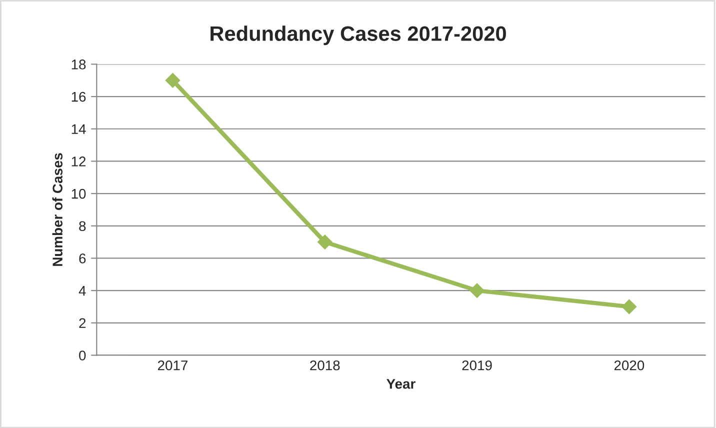  What do you see at coordinates (57, 209) in the screenshot?
I see `y-axis-title: Number of Cases` at bounding box center [57, 209].